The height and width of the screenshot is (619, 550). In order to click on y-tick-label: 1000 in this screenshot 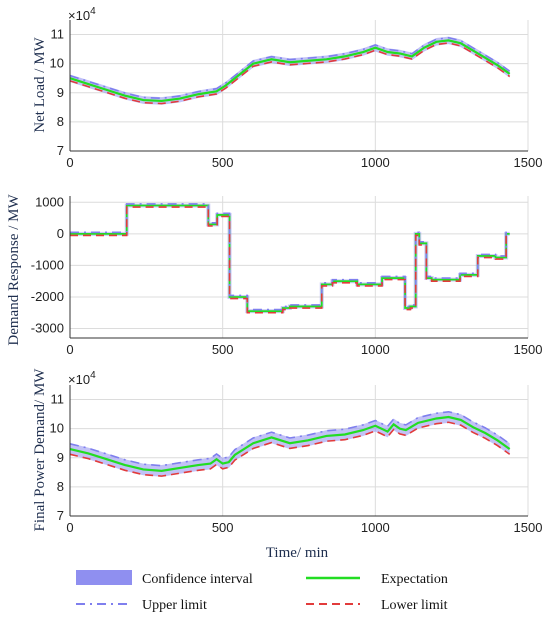, I will do `click(49, 201)`.